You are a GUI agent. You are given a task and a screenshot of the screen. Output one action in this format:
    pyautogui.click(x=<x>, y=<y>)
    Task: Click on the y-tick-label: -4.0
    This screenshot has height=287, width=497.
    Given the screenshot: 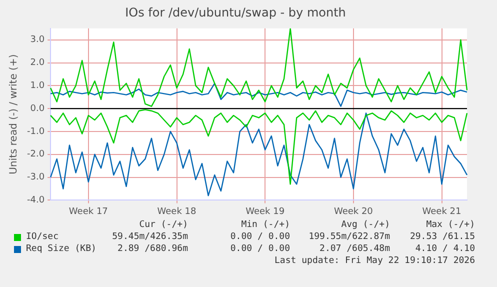 What is the action you would take?
    pyautogui.click(x=36, y=201)
    